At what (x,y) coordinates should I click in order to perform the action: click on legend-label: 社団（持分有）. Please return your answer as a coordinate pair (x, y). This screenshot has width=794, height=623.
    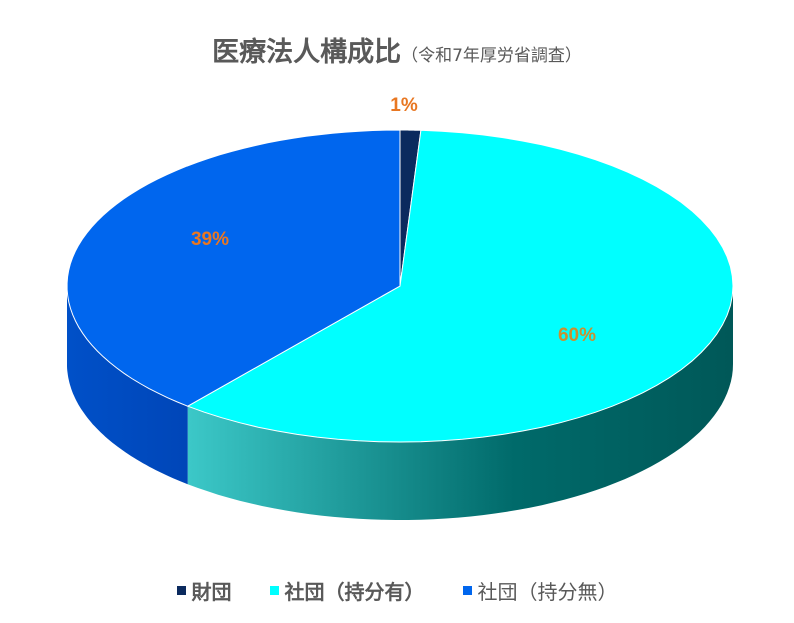
    Looking at the image, I should click on (354, 592).